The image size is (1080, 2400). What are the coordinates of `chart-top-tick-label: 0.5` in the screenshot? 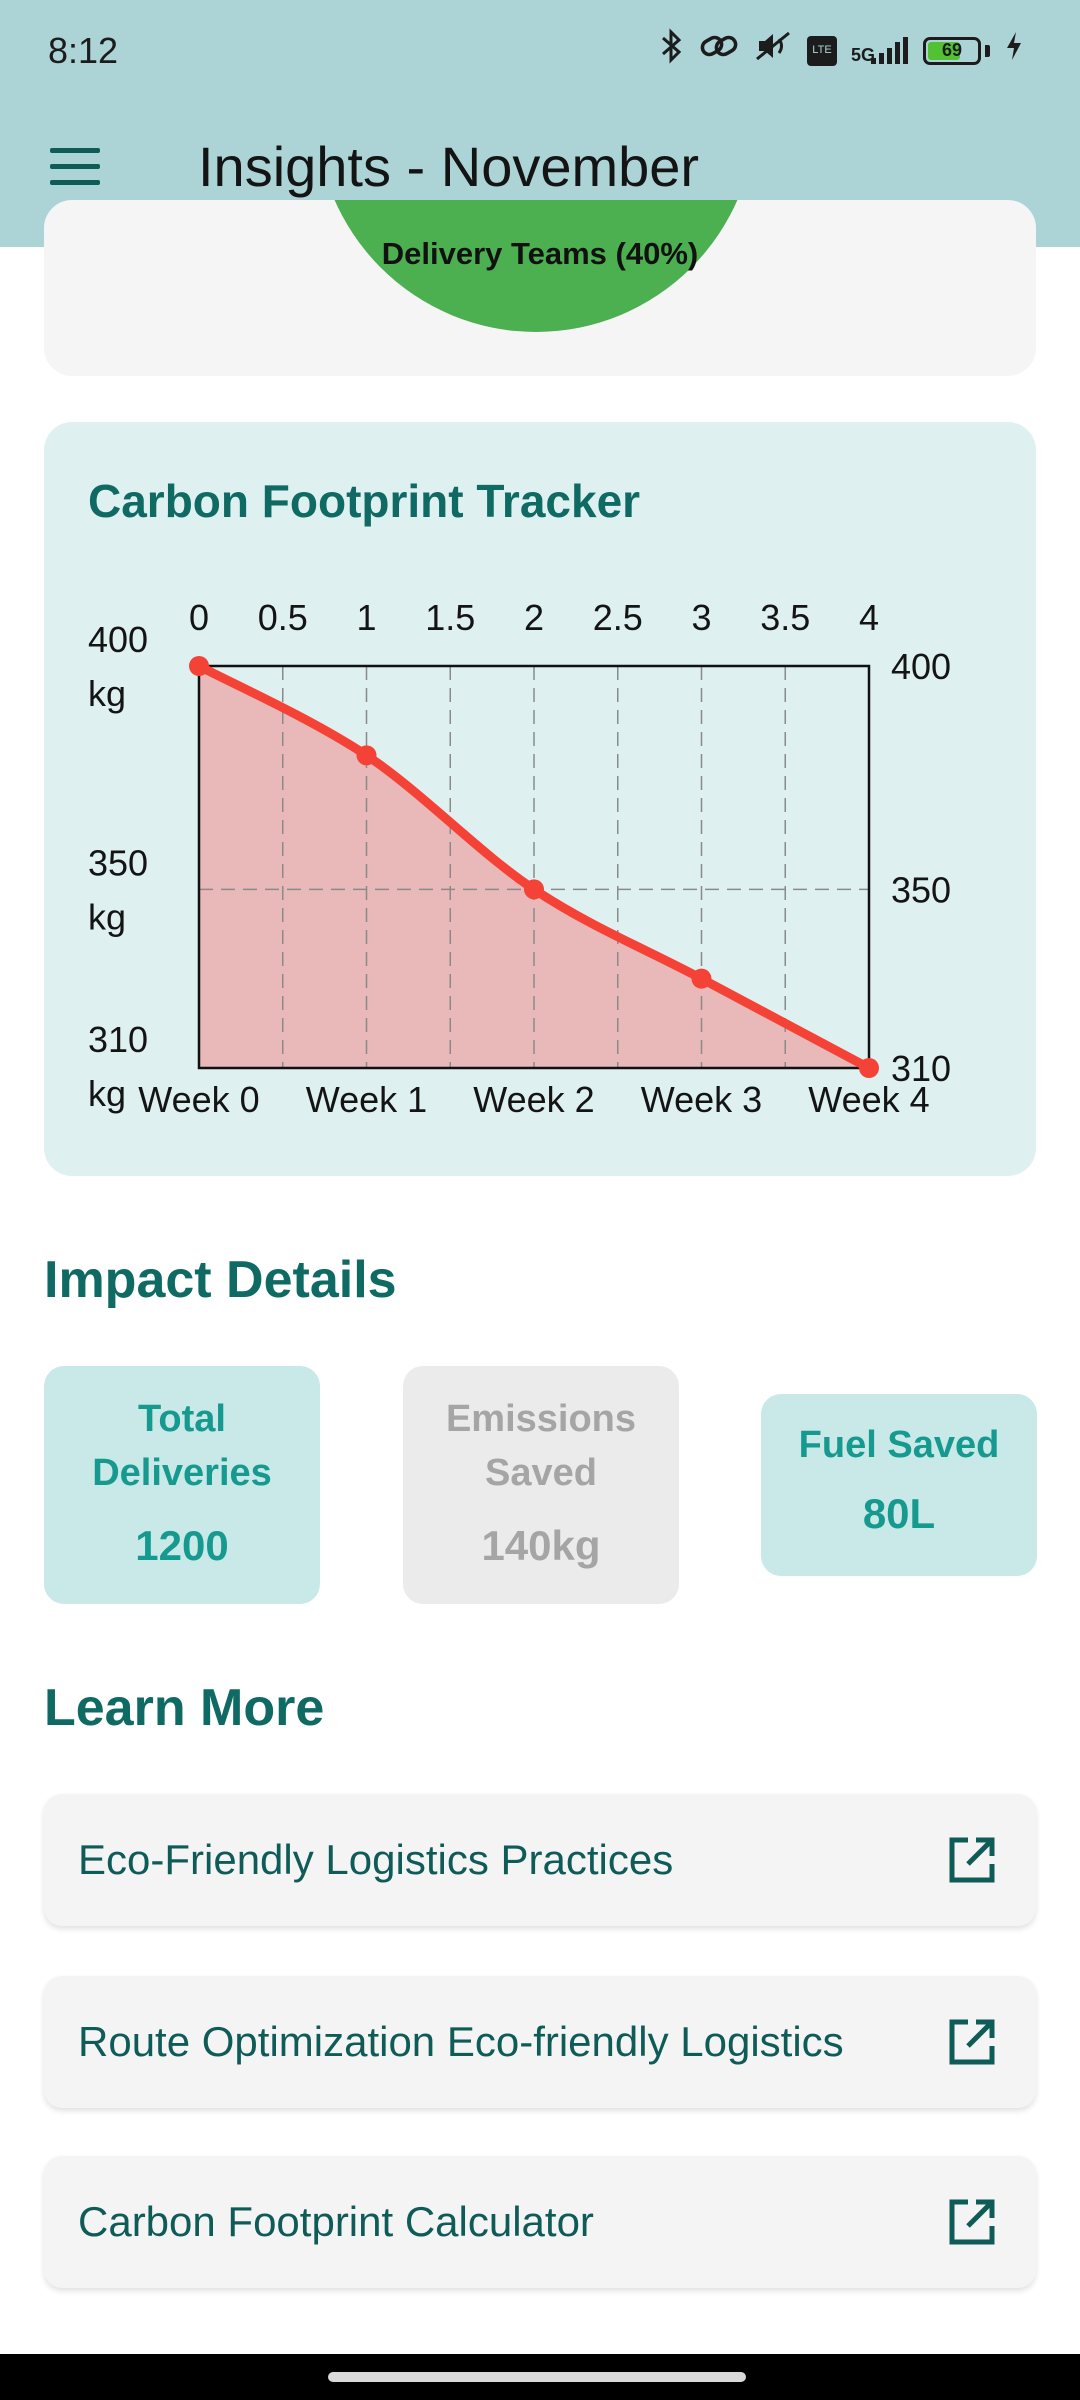 It's located at (283, 617).